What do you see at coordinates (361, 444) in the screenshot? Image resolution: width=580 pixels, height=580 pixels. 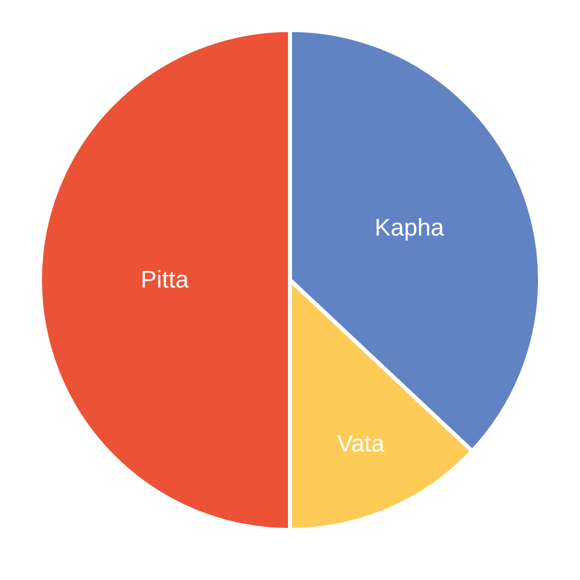 I see `slice-label: Vata` at bounding box center [361, 444].